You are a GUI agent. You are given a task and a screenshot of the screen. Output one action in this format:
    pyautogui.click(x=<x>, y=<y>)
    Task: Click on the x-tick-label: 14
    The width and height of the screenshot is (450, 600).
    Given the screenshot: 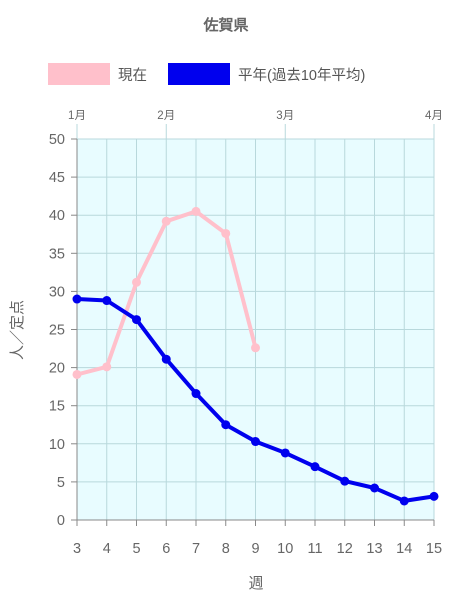 What is the action you would take?
    pyautogui.click(x=404, y=549)
    